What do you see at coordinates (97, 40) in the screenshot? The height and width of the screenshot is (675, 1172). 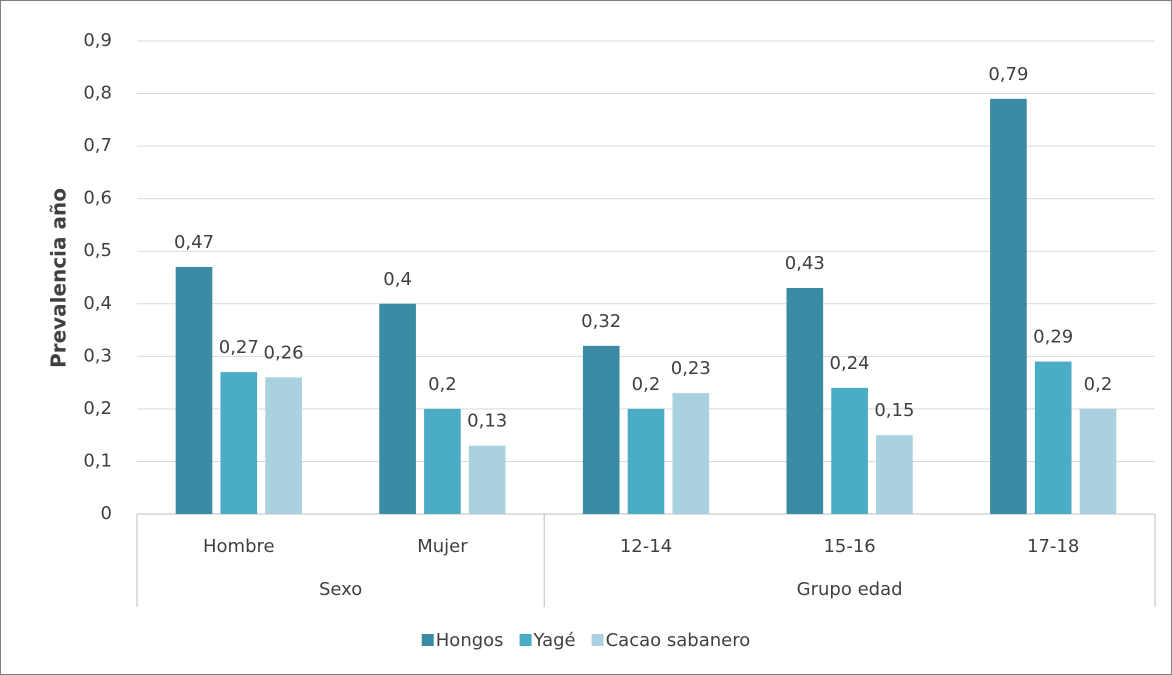 I see `y-tick-label: 0,9` at bounding box center [97, 40].